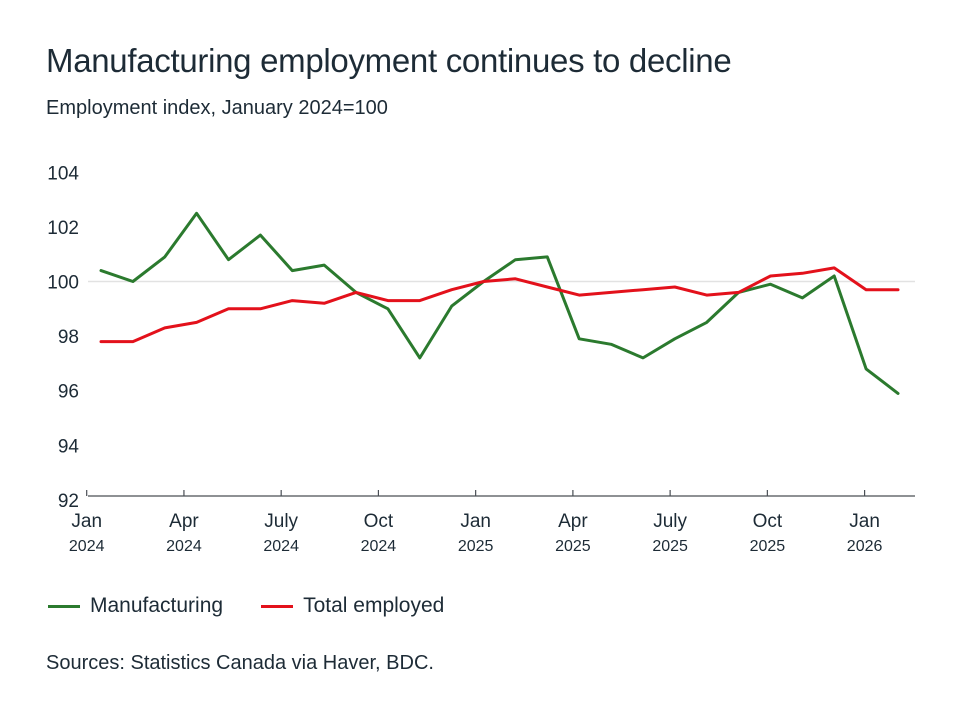 The width and height of the screenshot is (960, 720). What do you see at coordinates (68, 337) in the screenshot?
I see `y-tick-label: 98` at bounding box center [68, 337].